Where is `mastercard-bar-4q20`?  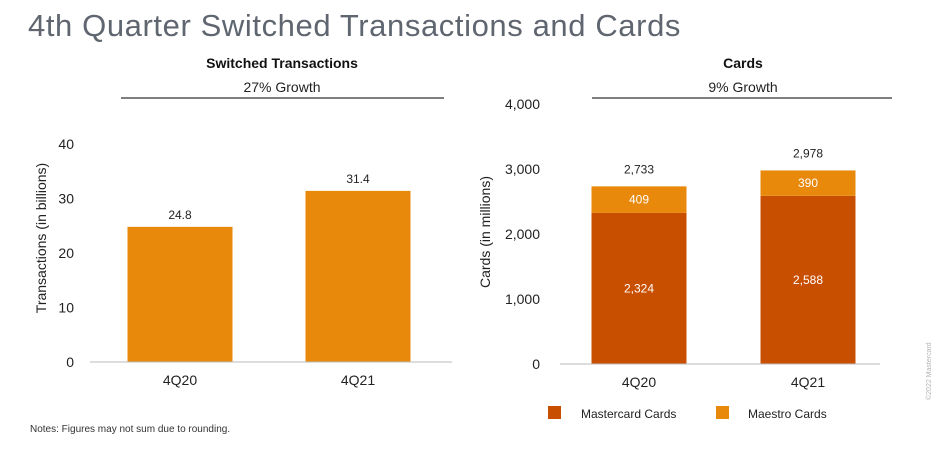
mastercard-bar-4q20 is located at coordinates (639, 288).